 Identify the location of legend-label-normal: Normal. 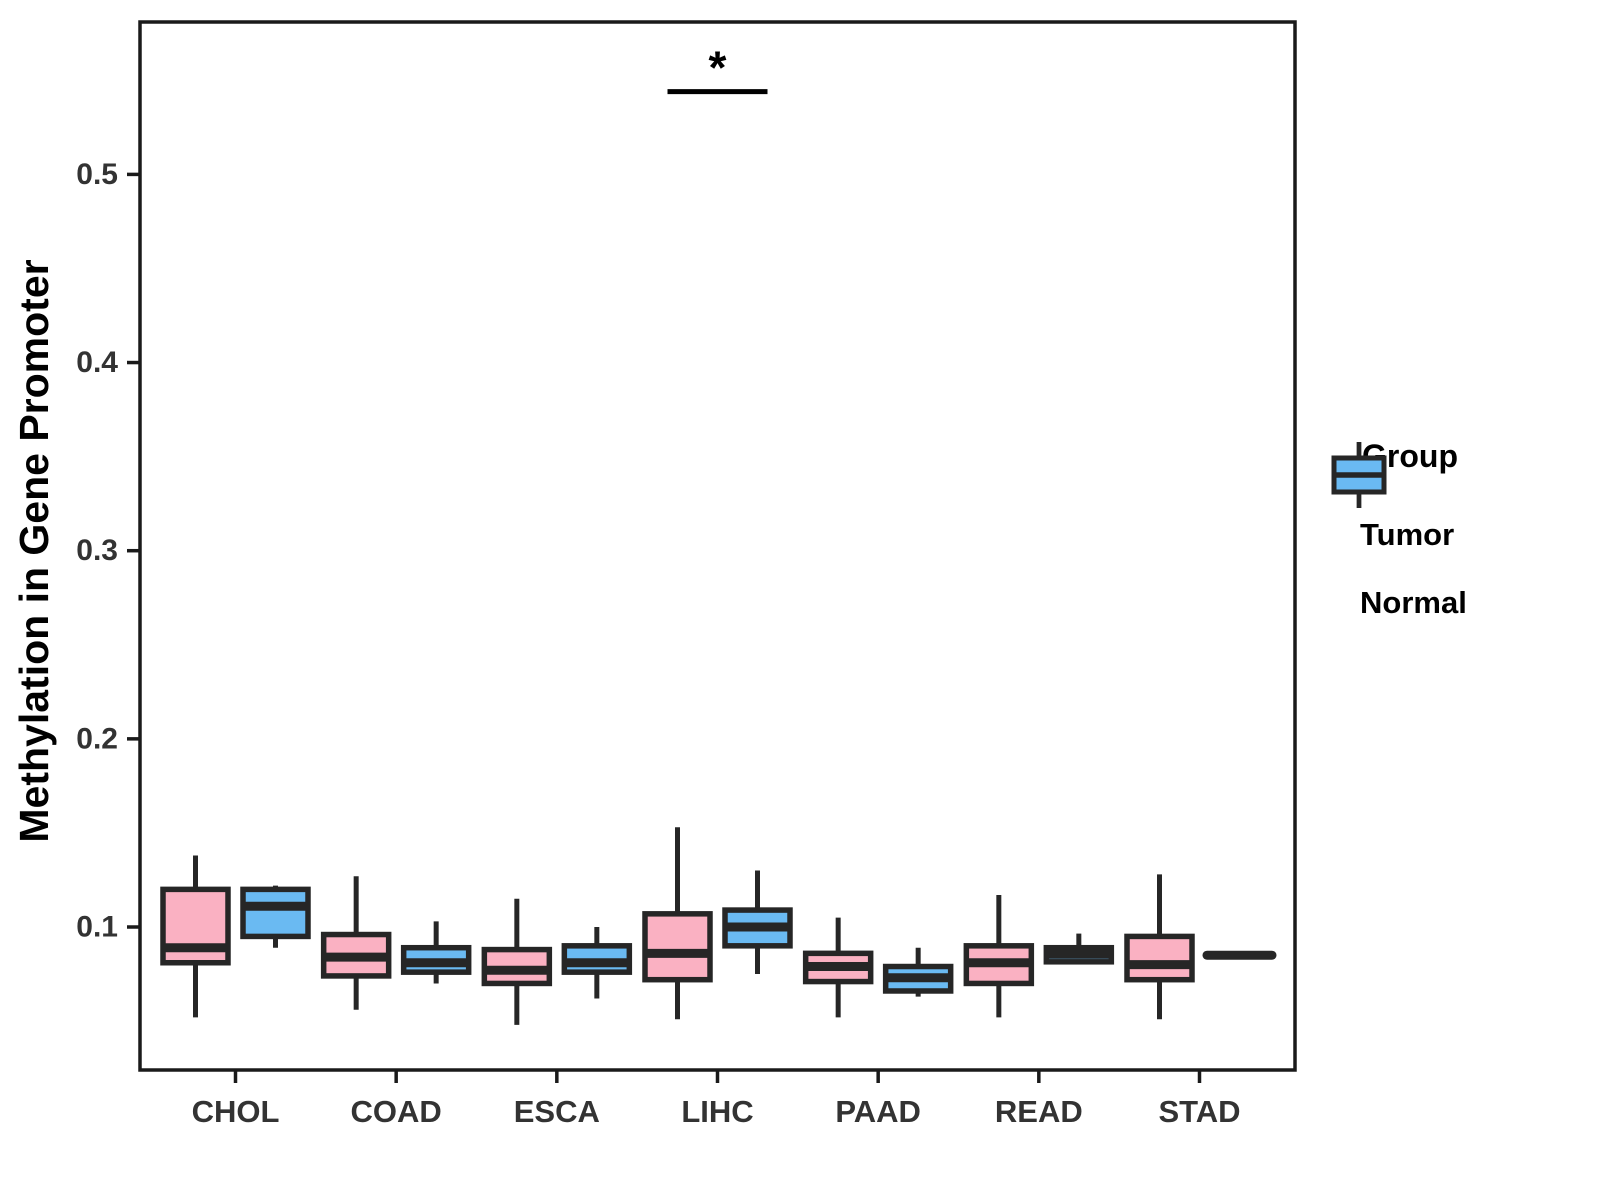
(1413, 602).